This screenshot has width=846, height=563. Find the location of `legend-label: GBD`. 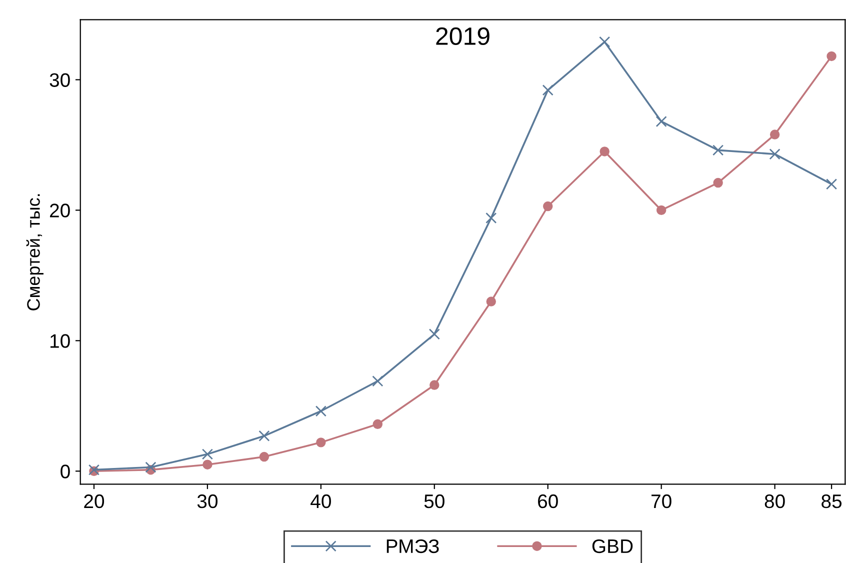

legend-label: GBD is located at coordinates (612, 546).